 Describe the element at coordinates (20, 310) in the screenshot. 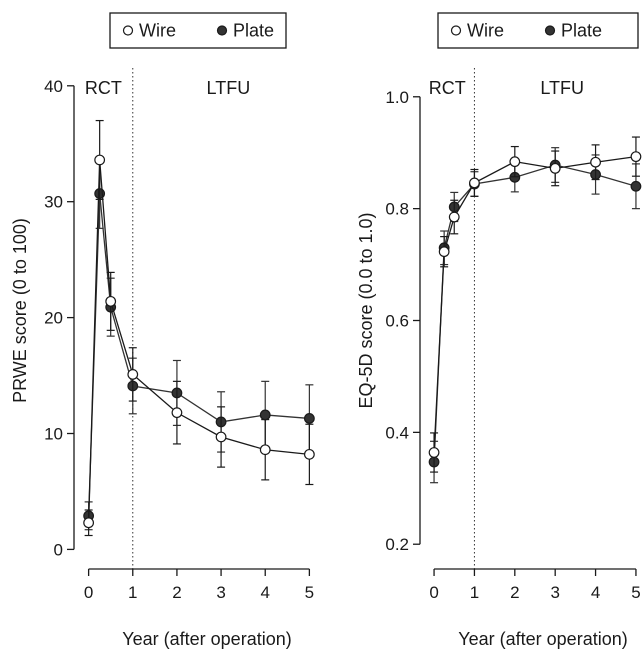

I see `y-axis-title: PRWE score (0 to 100)` at that location.